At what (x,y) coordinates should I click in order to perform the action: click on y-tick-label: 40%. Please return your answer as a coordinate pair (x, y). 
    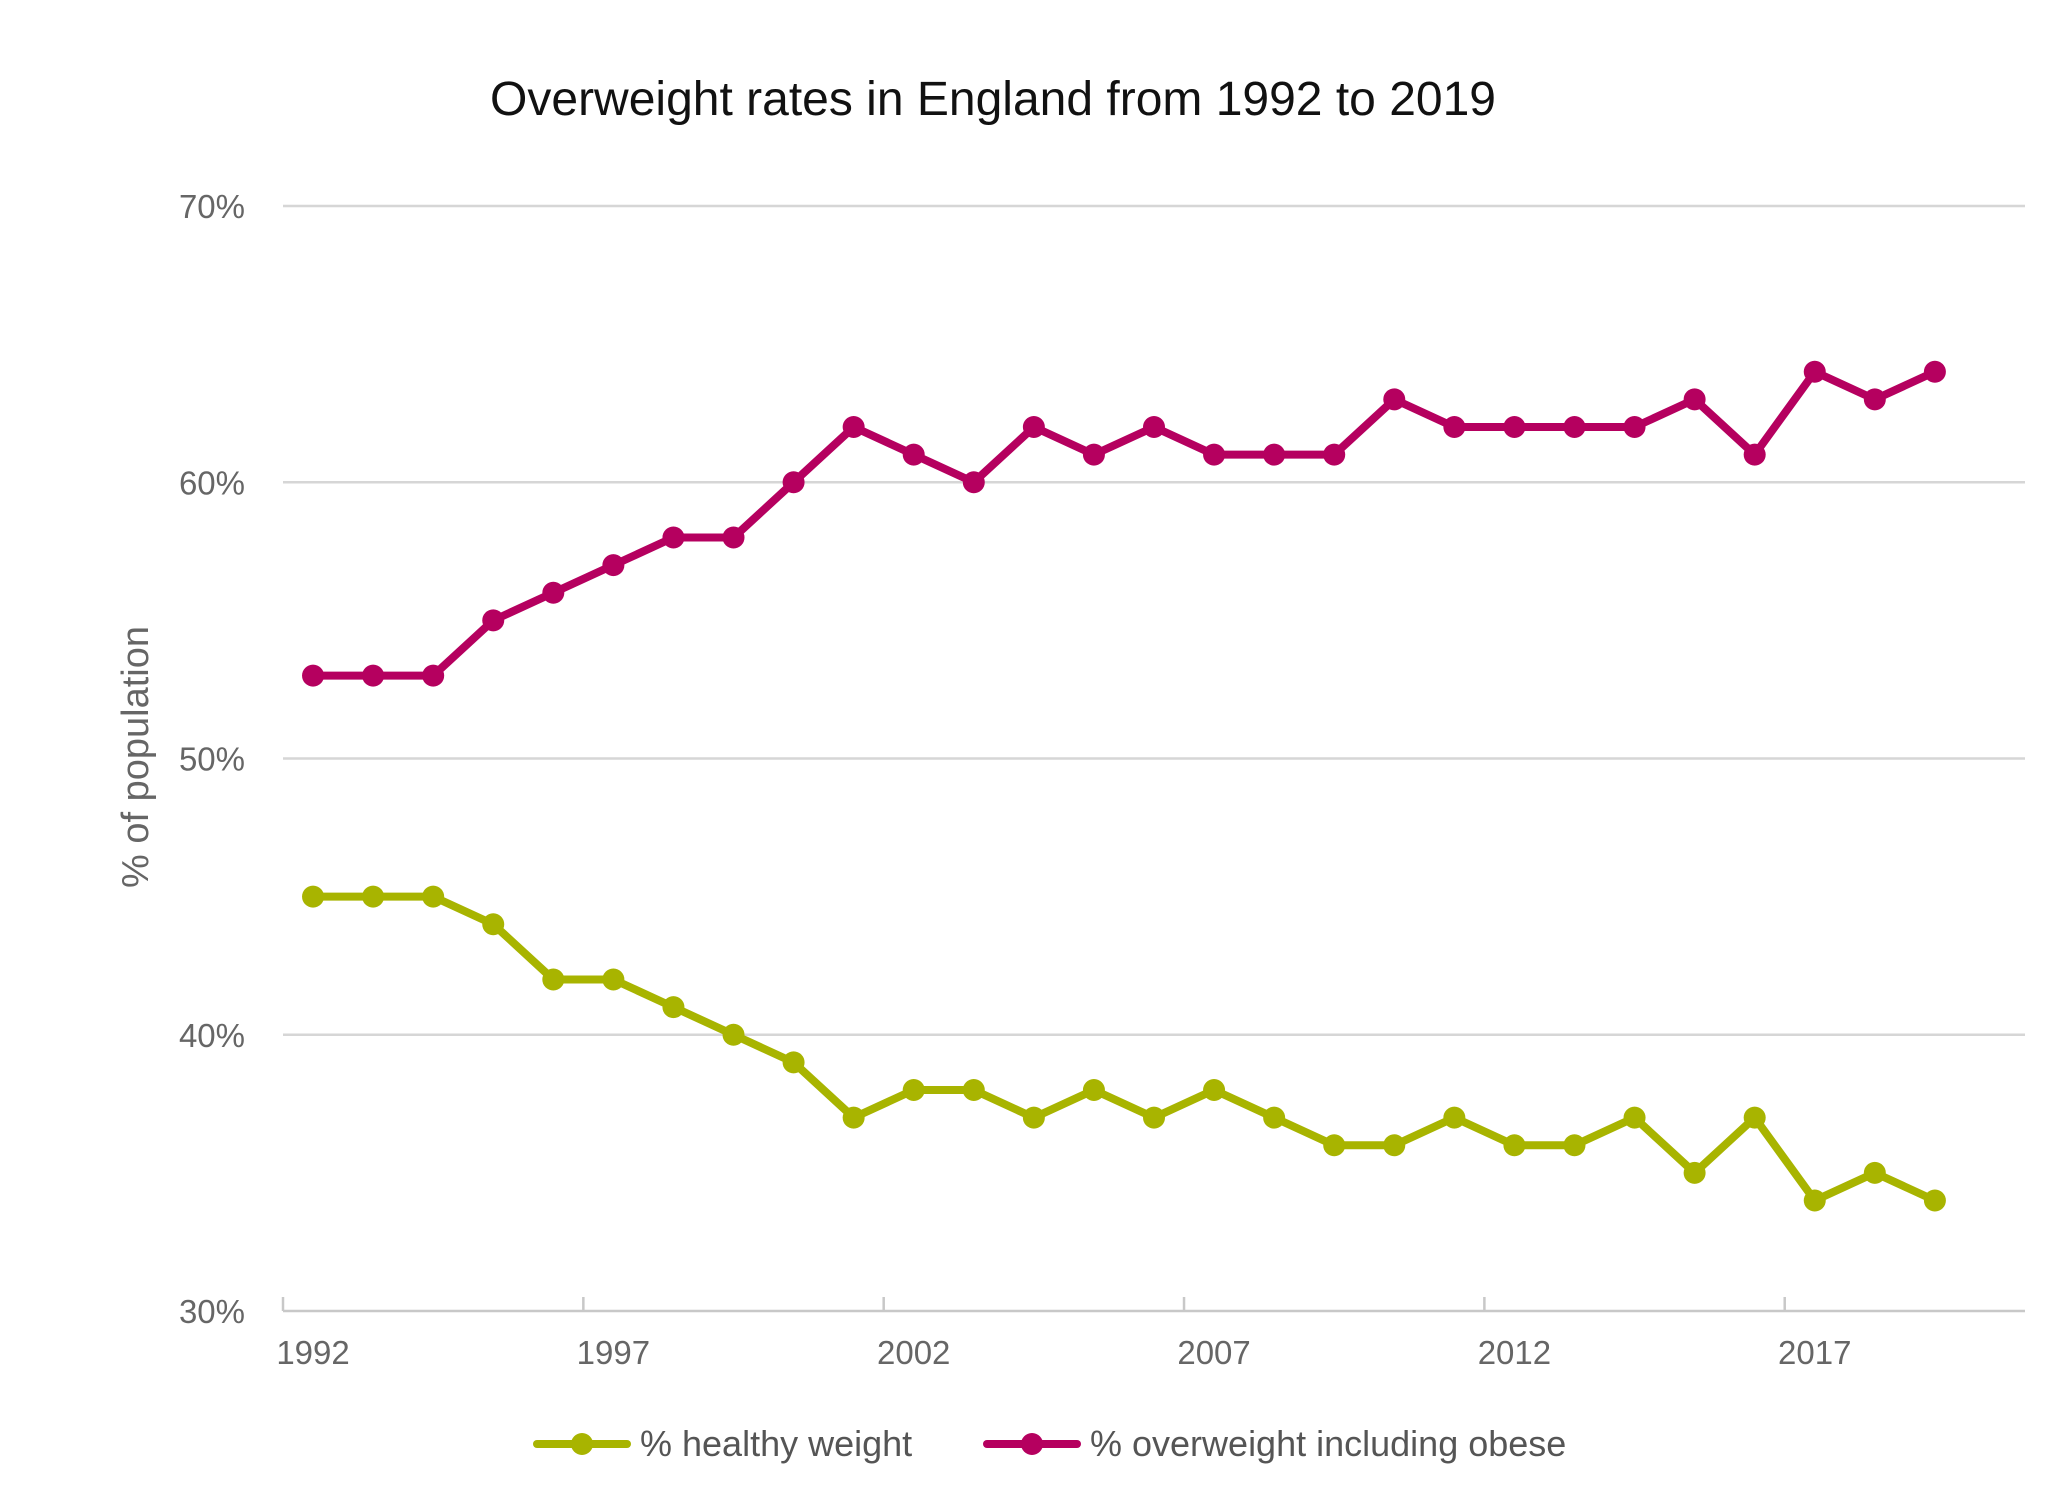
    Looking at the image, I should click on (212, 1035).